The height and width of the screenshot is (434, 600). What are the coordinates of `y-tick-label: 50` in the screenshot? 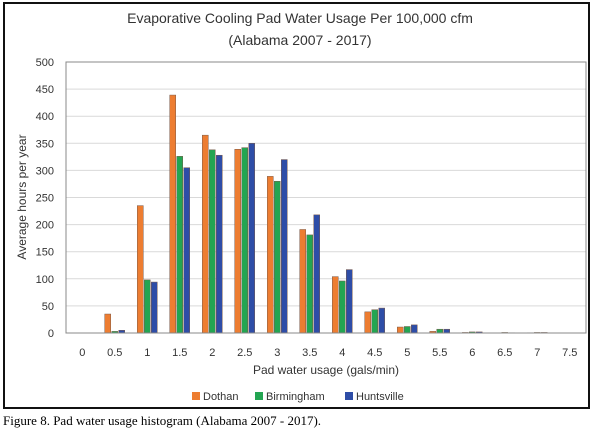 It's located at (48, 307).